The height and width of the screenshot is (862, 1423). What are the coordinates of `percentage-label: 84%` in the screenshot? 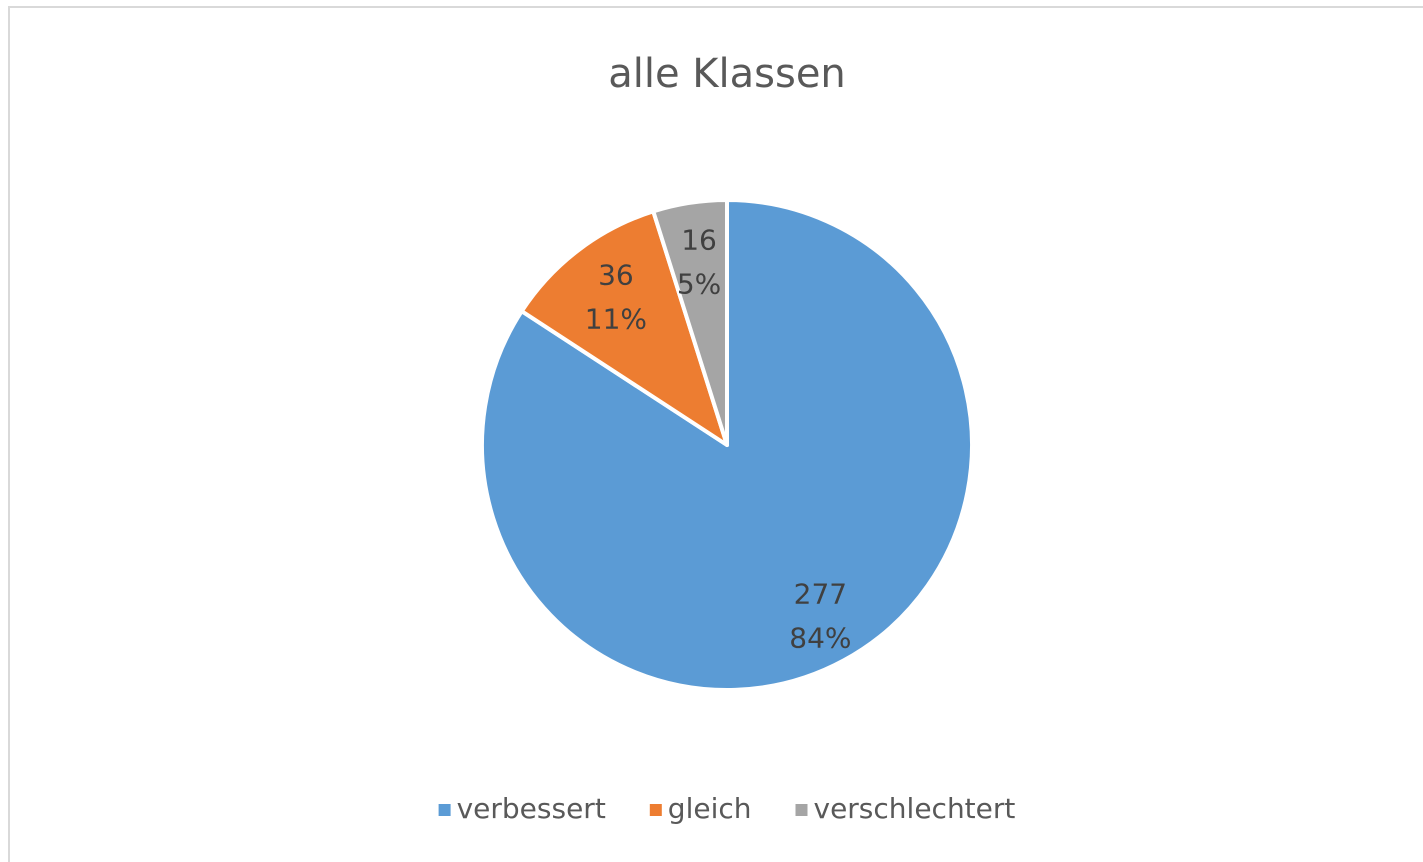 It's located at (820, 637).